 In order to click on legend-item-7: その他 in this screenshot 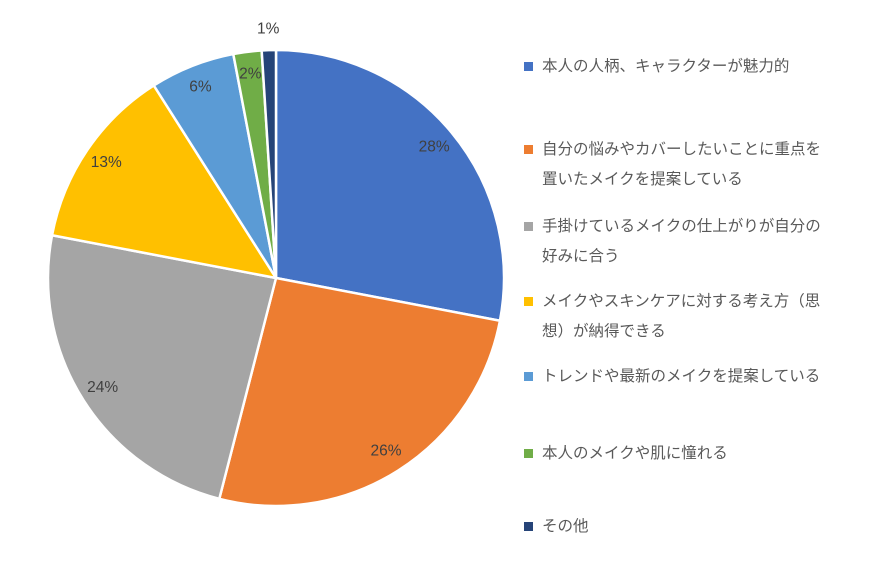, I will do `click(556, 527)`.